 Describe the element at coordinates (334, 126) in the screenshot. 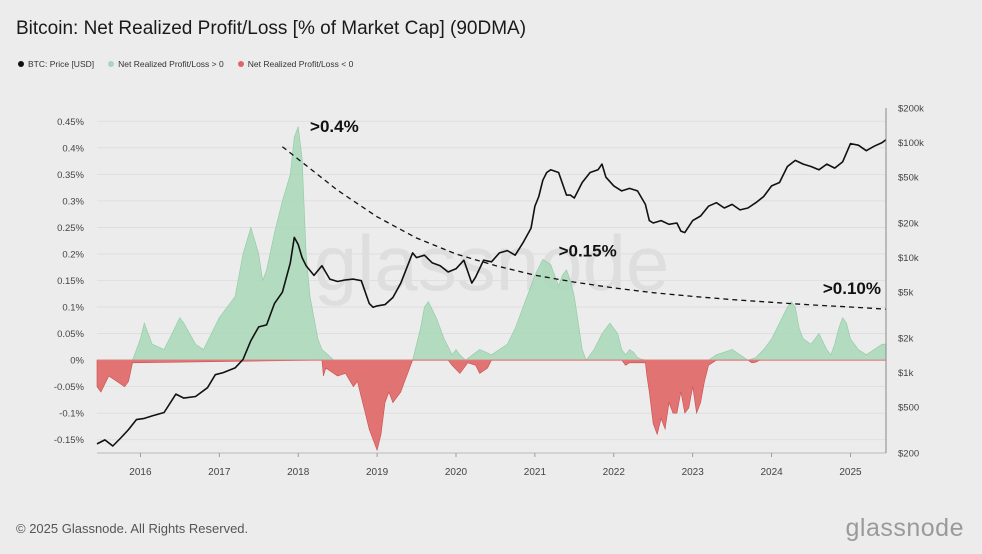

I see `annotation-label: >0.4%` at that location.